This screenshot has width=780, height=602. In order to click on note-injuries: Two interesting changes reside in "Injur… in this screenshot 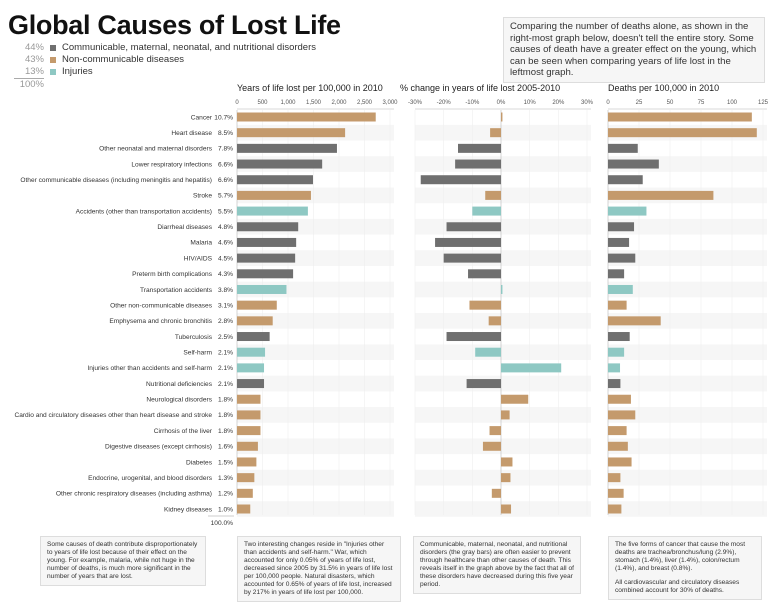, I will do `click(319, 569)`.